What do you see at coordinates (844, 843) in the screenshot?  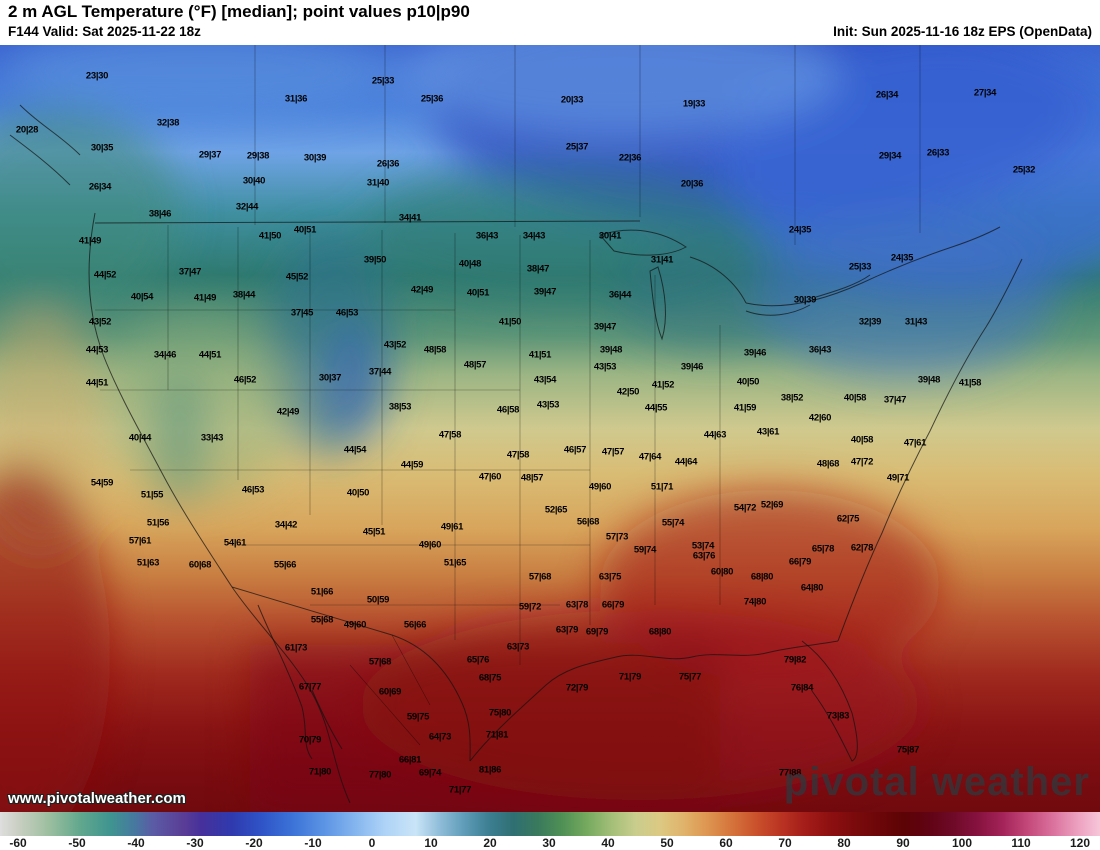 I see `colorbar-tick-label: 80` at bounding box center [844, 843].